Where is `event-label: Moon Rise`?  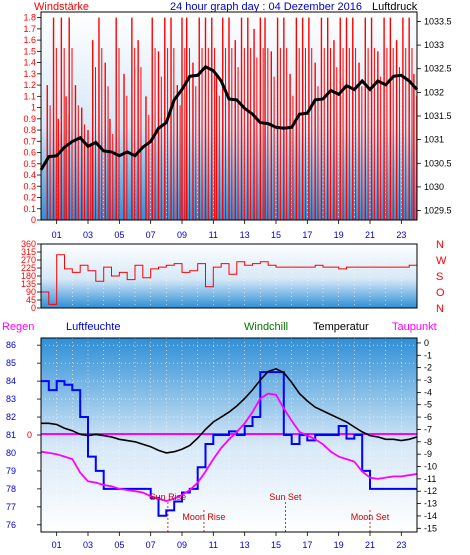 event-label: Moon Rise is located at coordinates (203, 517).